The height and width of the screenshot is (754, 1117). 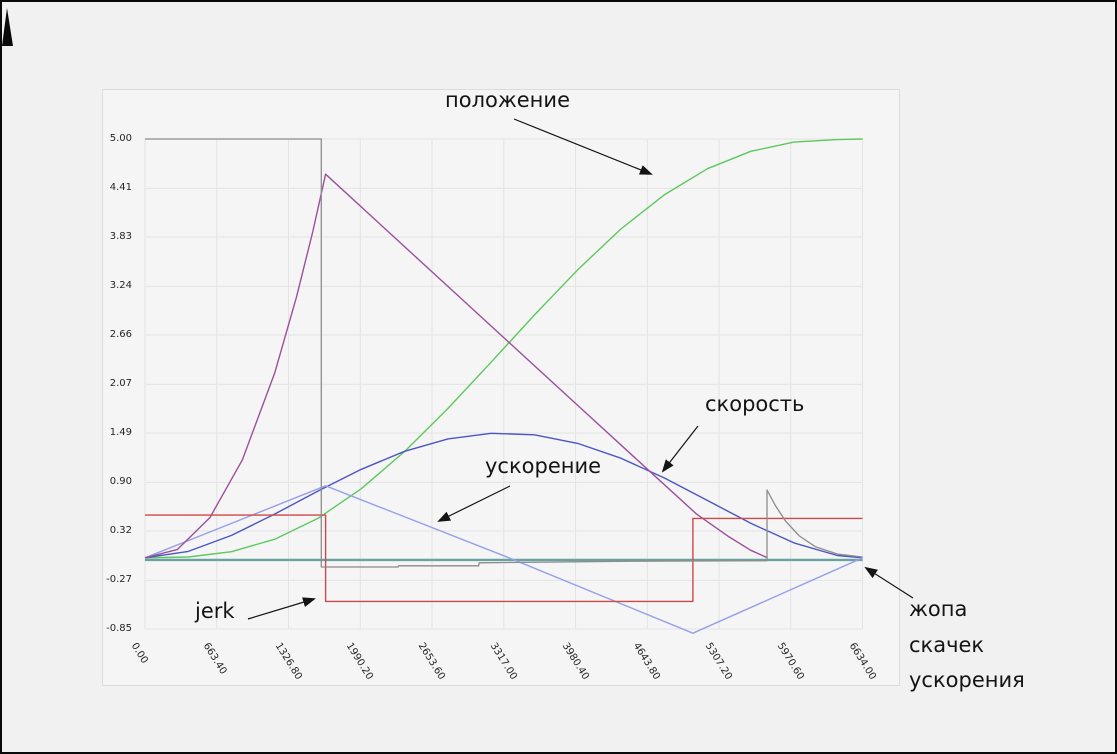 What do you see at coordinates (474, 503) in the screenshot?
I see `annotation-acceleration-arrow` at bounding box center [474, 503].